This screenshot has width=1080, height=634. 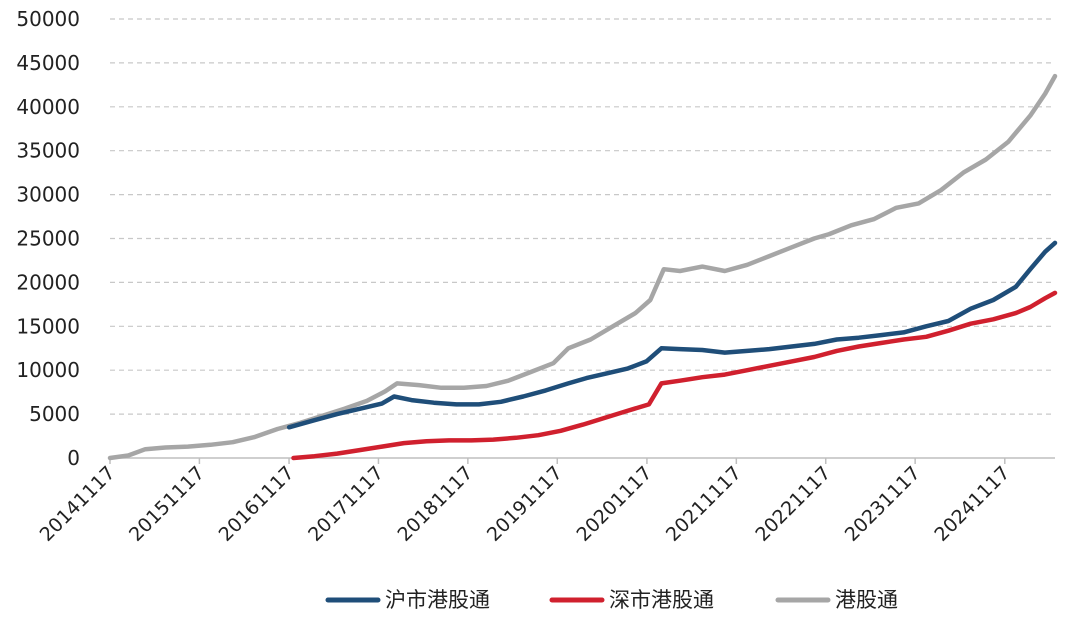 I want to click on x-tick-label: 20151117, so click(x=167, y=504).